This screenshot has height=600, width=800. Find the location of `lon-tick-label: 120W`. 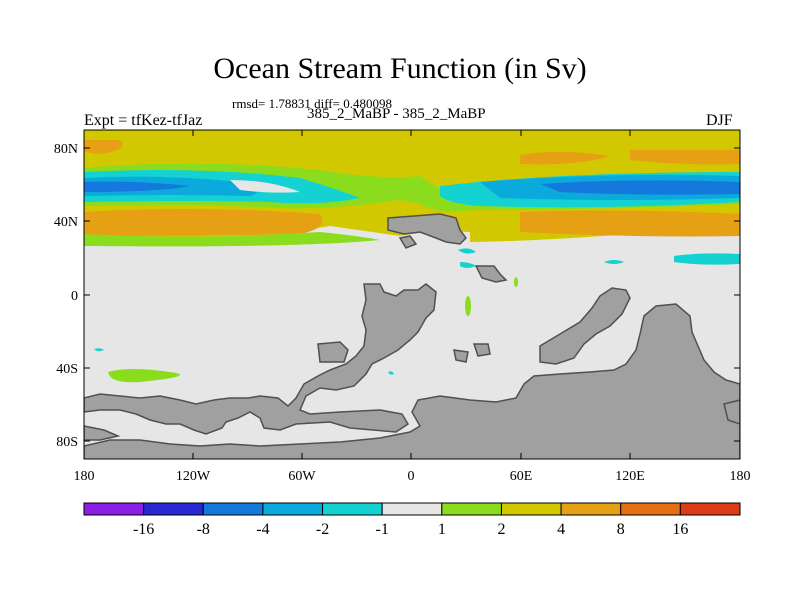

lon-tick-label: 120W is located at coordinates (193, 476).